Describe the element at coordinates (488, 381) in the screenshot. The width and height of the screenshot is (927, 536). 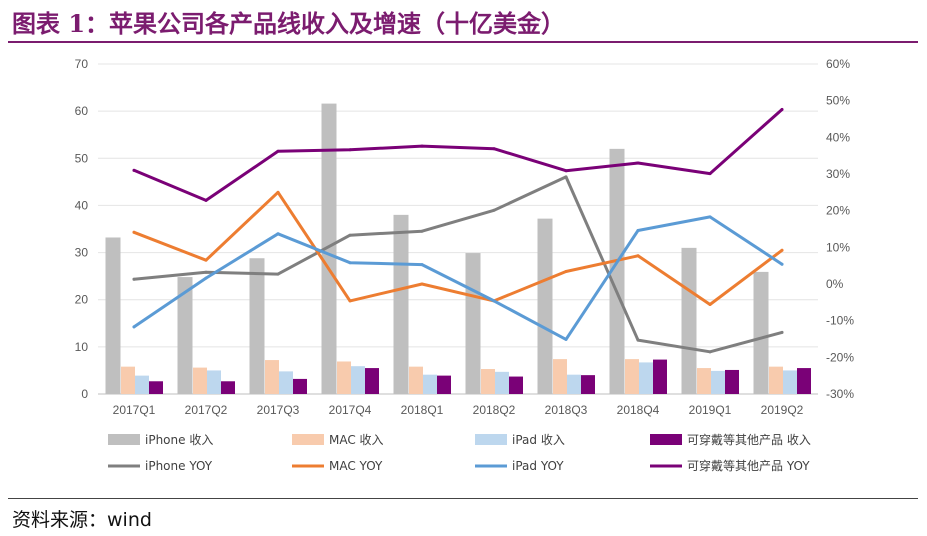
I see `bar-2-2018Q2` at that location.